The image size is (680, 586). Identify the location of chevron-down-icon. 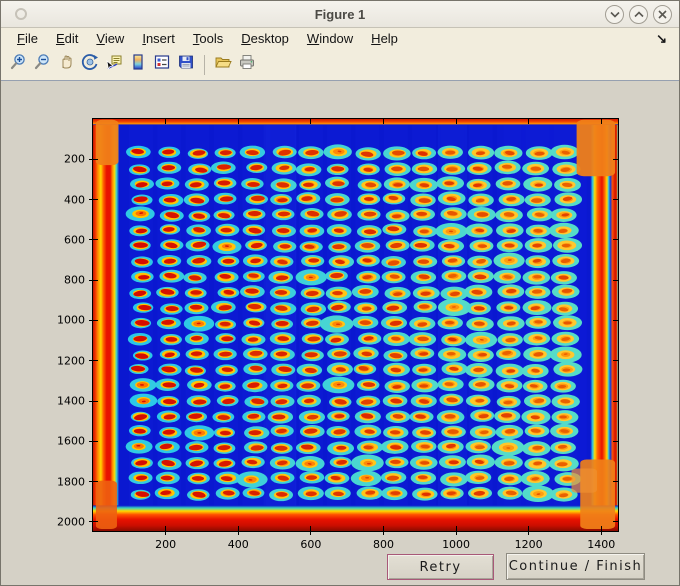
(614, 14).